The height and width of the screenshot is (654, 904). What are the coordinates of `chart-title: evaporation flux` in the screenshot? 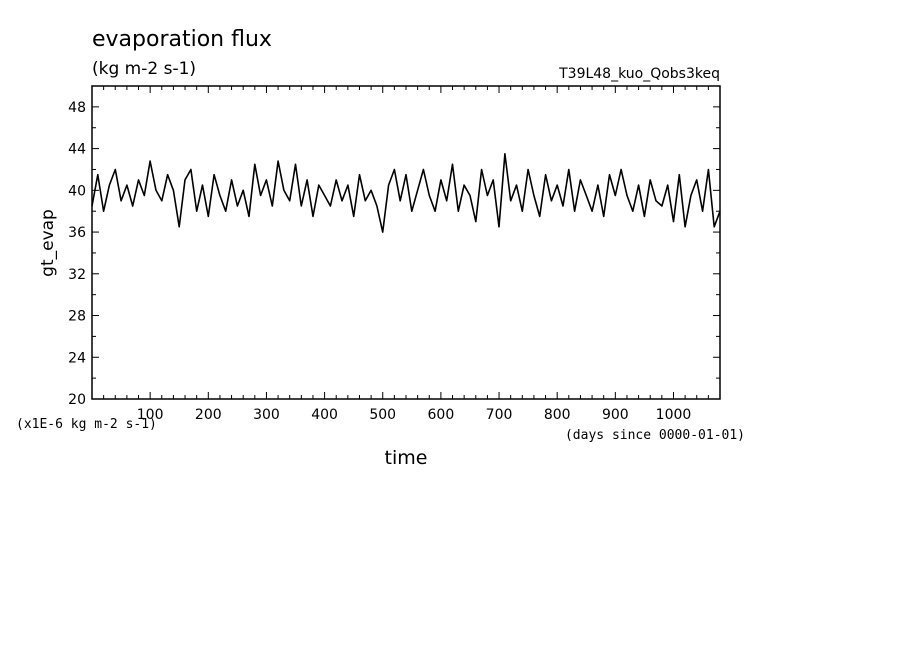 It's located at (182, 39).